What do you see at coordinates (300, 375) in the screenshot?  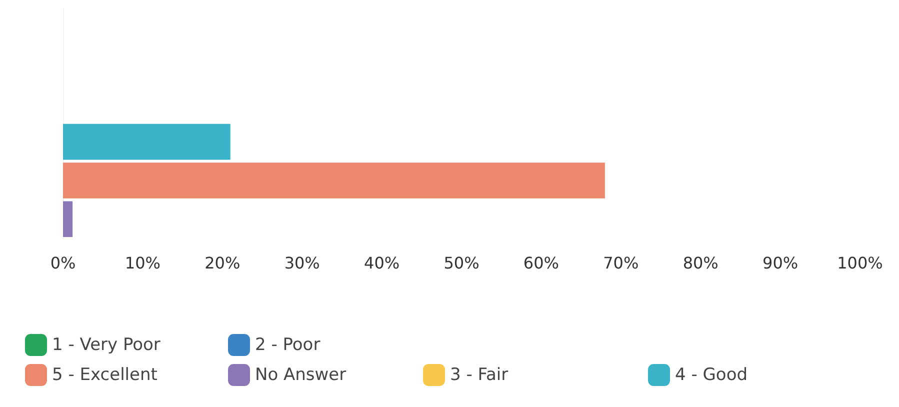 I see `legend-label: No Answer` at bounding box center [300, 375].